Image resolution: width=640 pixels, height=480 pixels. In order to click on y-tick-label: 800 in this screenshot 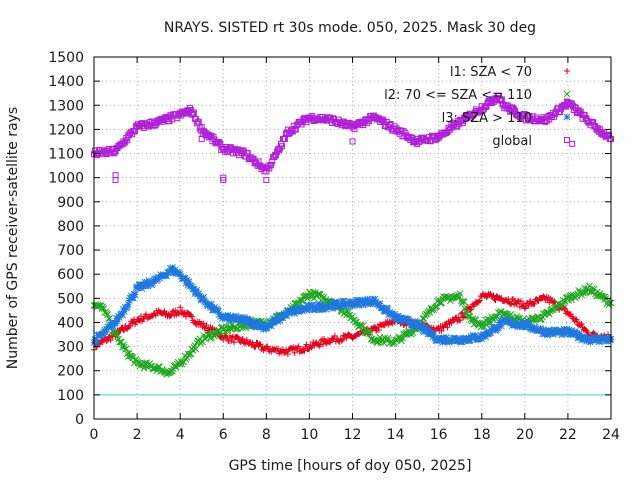, I will do `click(70, 227)`.